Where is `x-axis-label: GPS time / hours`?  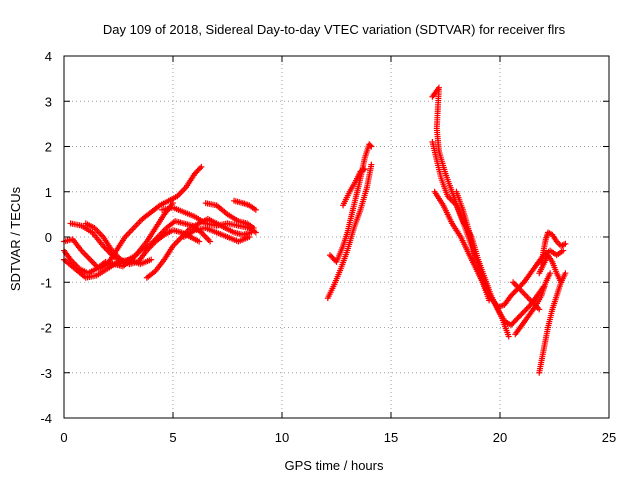 x-axis-label: GPS time / hours is located at coordinates (334, 465).